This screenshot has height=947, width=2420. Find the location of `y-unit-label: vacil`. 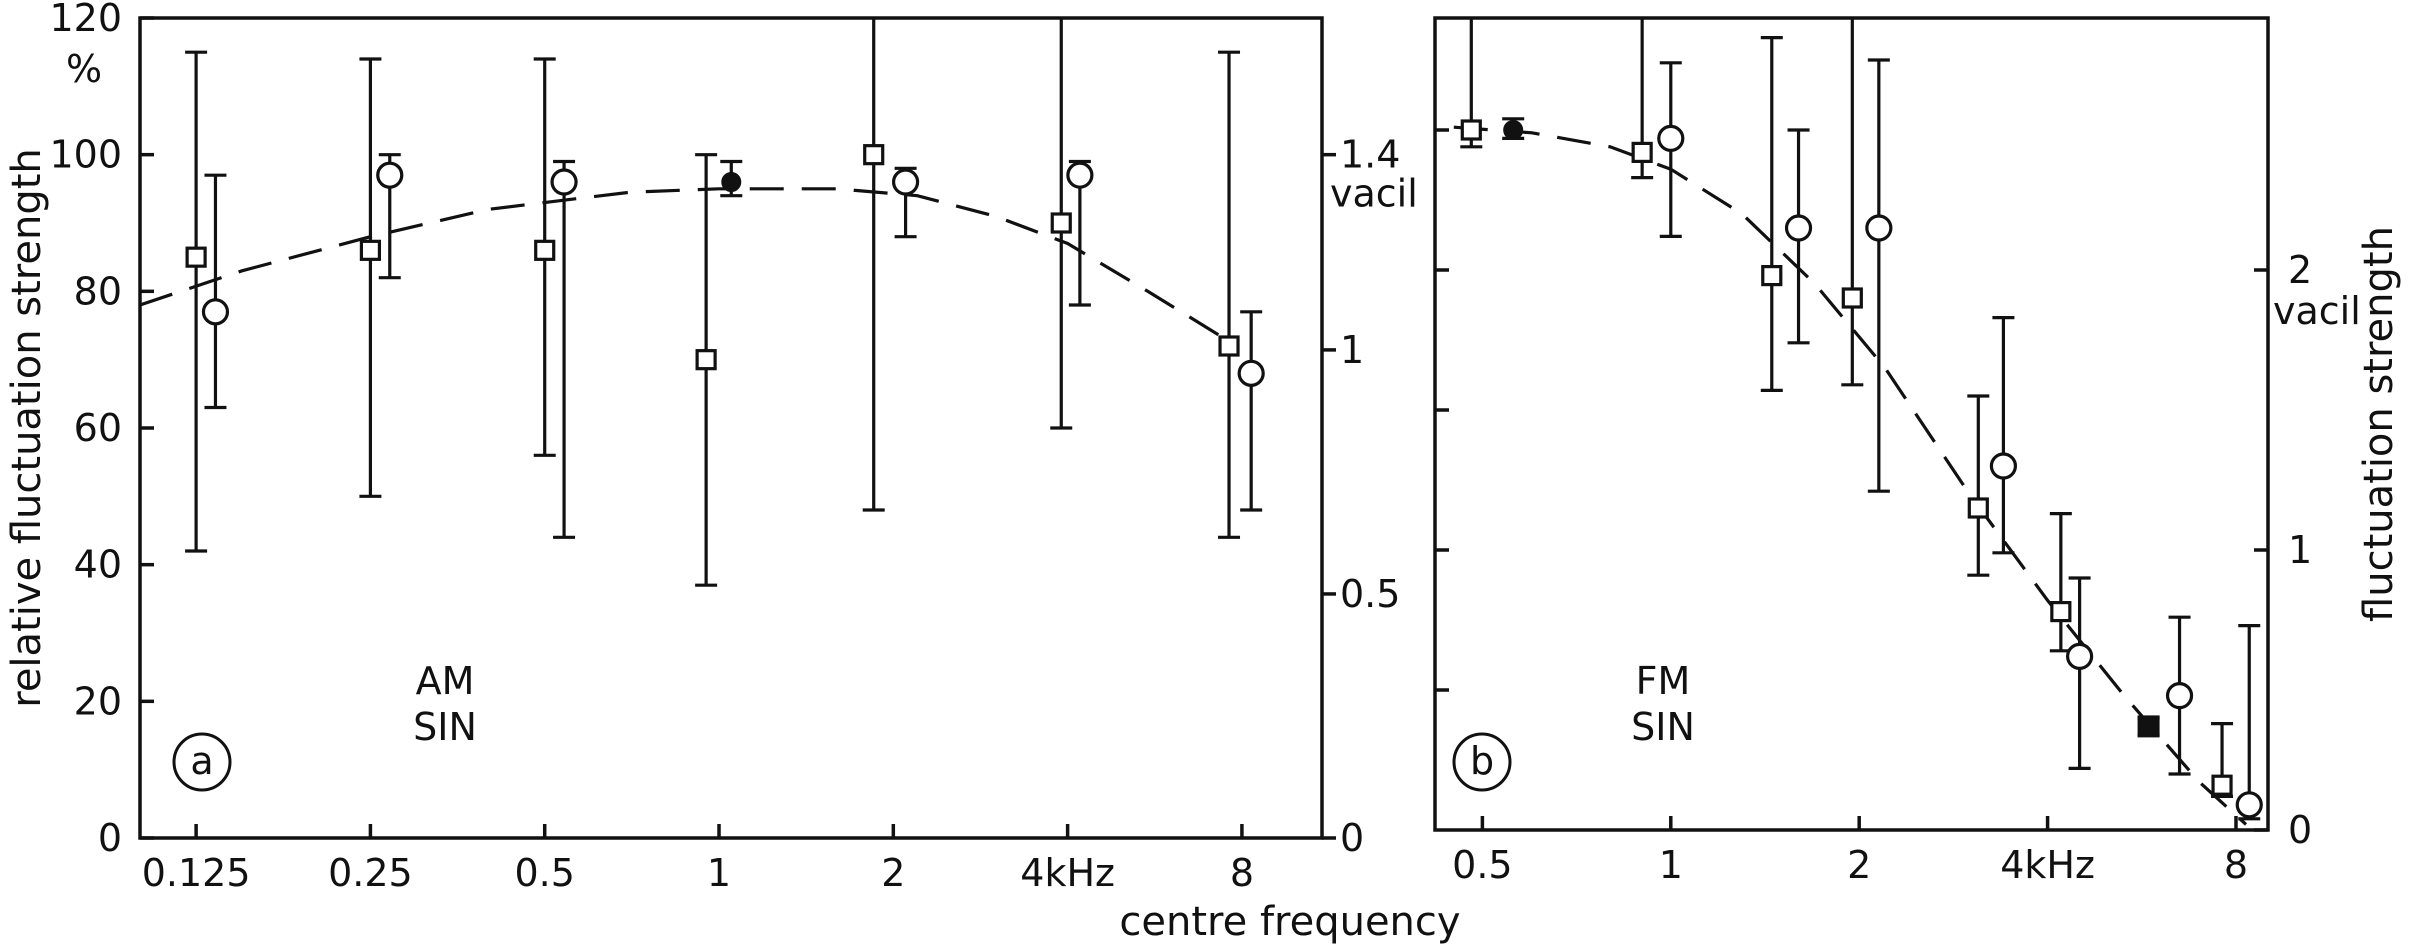

y-unit-label: vacil is located at coordinates (2317, 311).